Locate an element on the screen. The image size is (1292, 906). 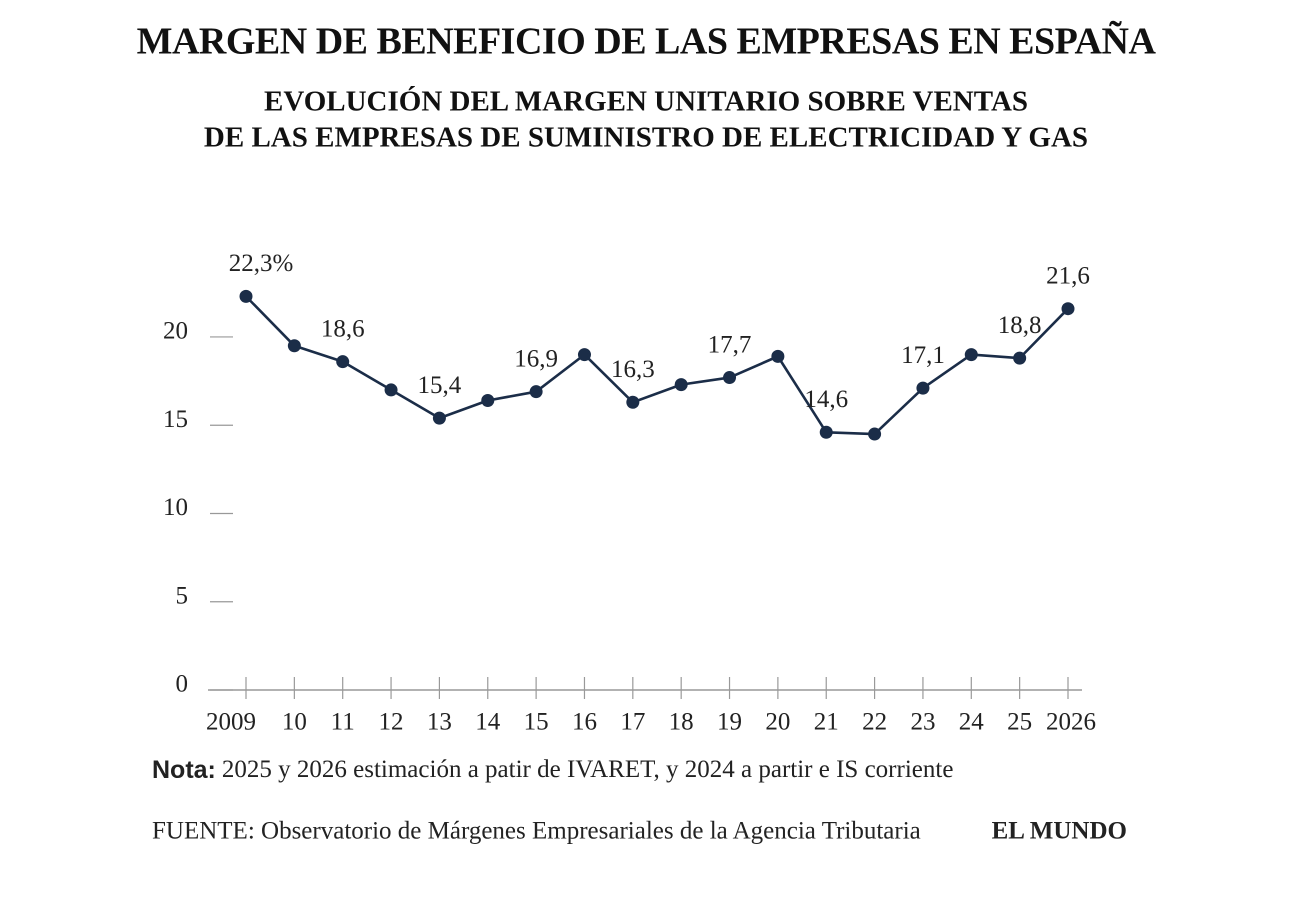
x-tick-label: 2009 is located at coordinates (231, 722).